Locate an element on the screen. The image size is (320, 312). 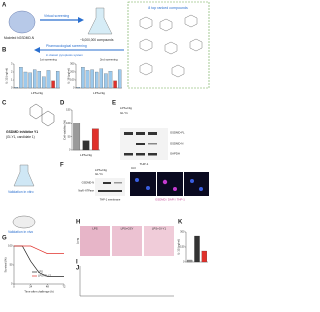
scatter-j is located at coordinates (126, 281).